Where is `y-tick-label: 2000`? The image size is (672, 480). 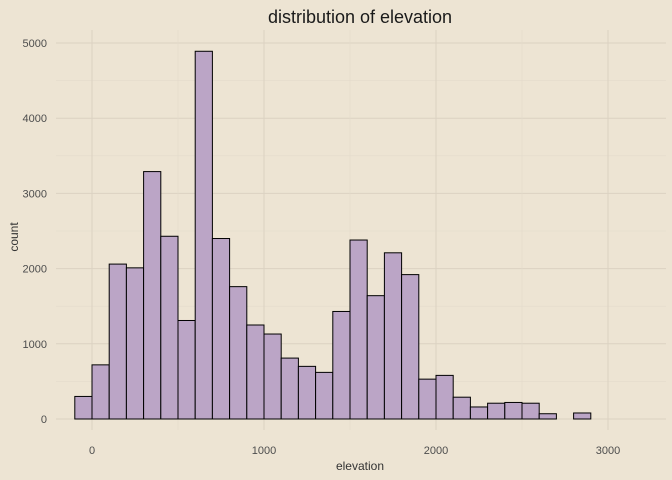
y-tick-label: 2000 is located at coordinates (35, 270).